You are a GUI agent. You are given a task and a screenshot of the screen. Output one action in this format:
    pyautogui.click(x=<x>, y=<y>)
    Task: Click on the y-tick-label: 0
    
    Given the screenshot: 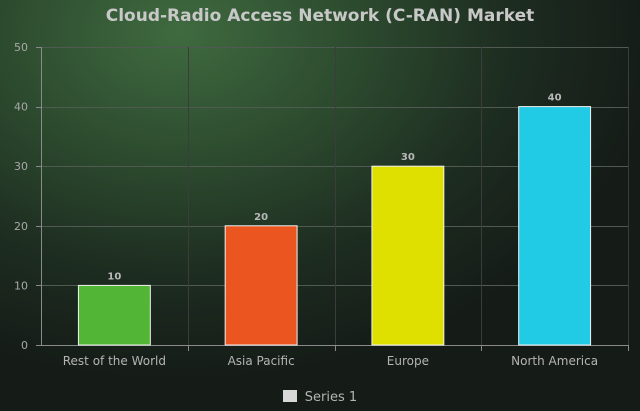 What is the action you would take?
    pyautogui.click(x=24, y=345)
    